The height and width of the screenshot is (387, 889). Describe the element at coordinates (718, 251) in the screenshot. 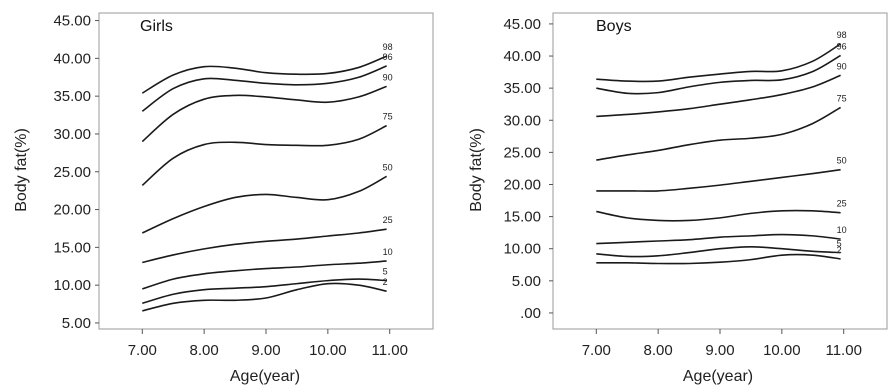

I see `boys-percentile-5-line` at that location.